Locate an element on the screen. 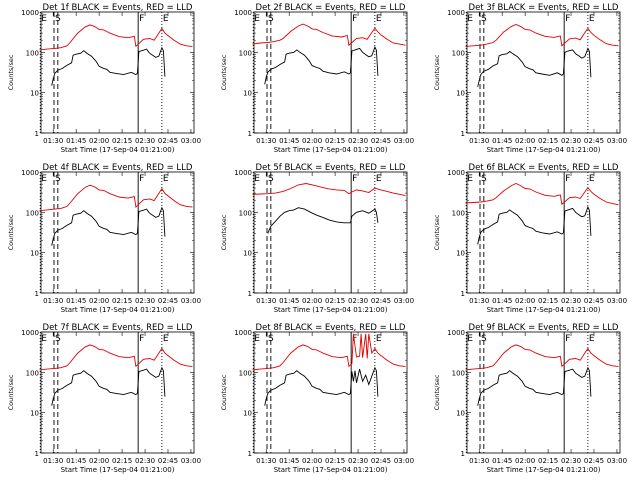  panel-title: Det 3f BLACK = Events, RED = LLD is located at coordinates (544, 8).